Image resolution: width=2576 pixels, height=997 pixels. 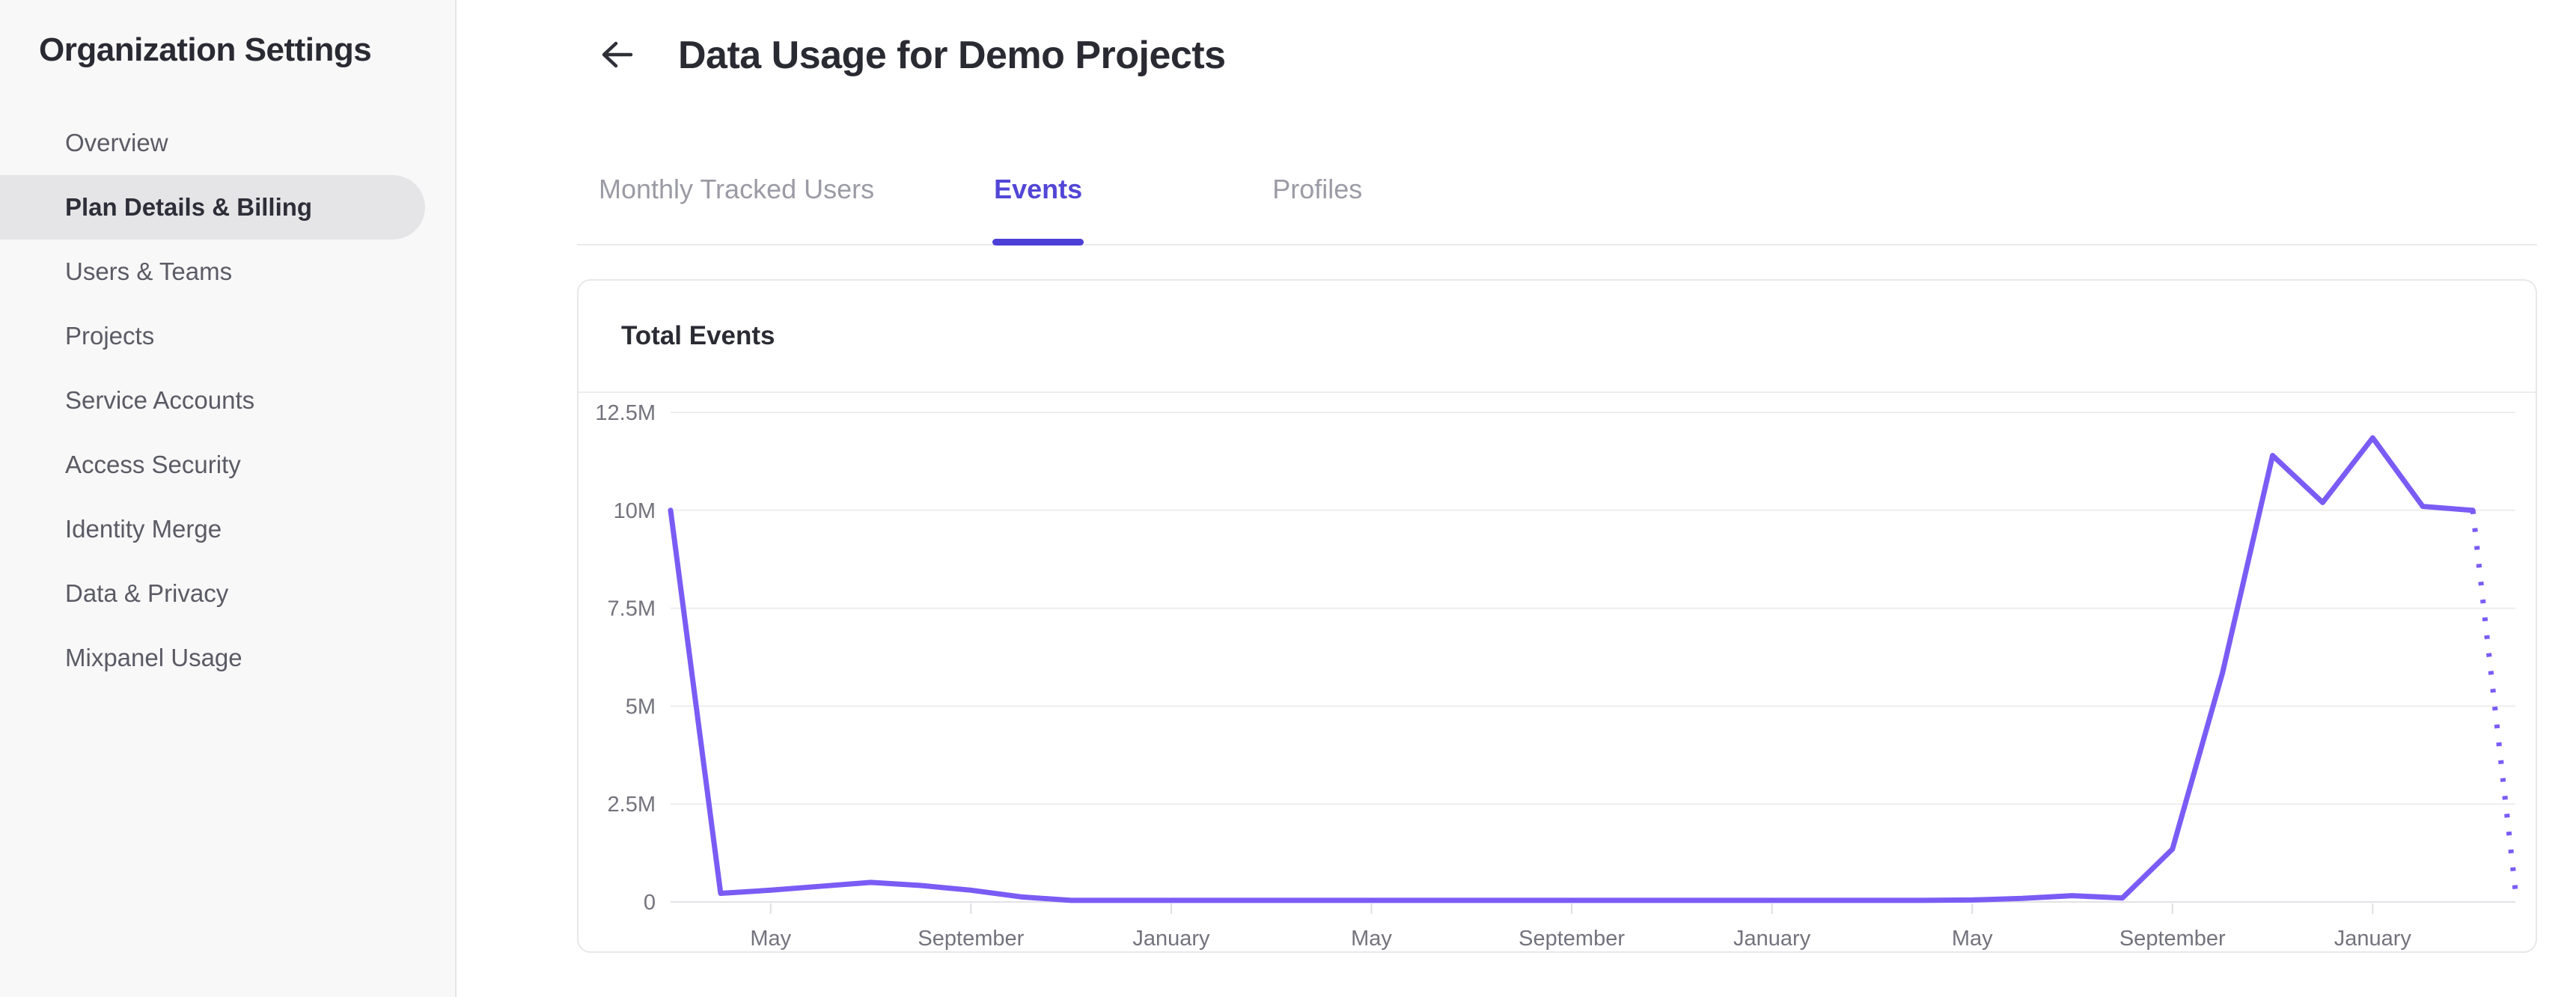 I want to click on sidebar-item-users-teams: Users & Teams, so click(x=149, y=271).